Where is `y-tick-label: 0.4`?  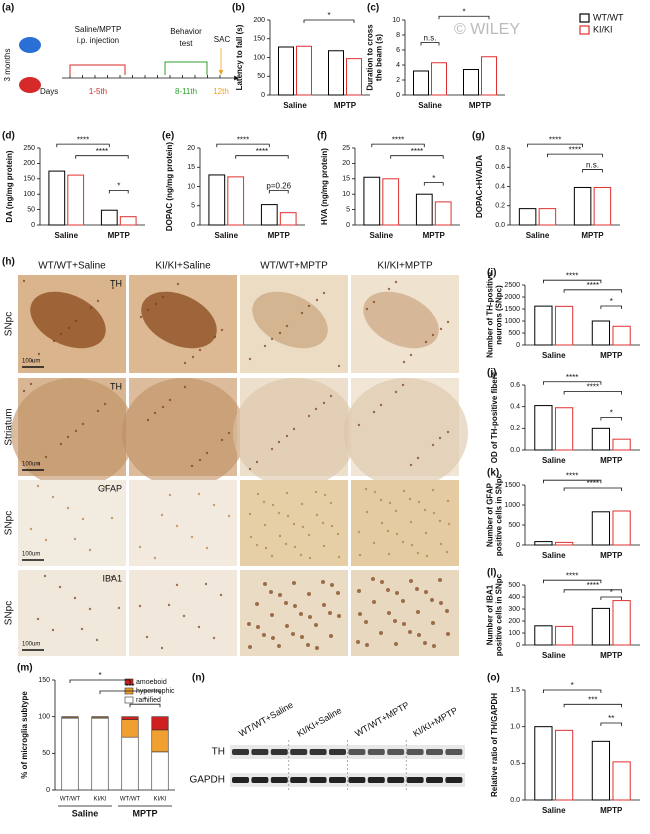 y-tick-label: 0.4 is located at coordinates (515, 407).